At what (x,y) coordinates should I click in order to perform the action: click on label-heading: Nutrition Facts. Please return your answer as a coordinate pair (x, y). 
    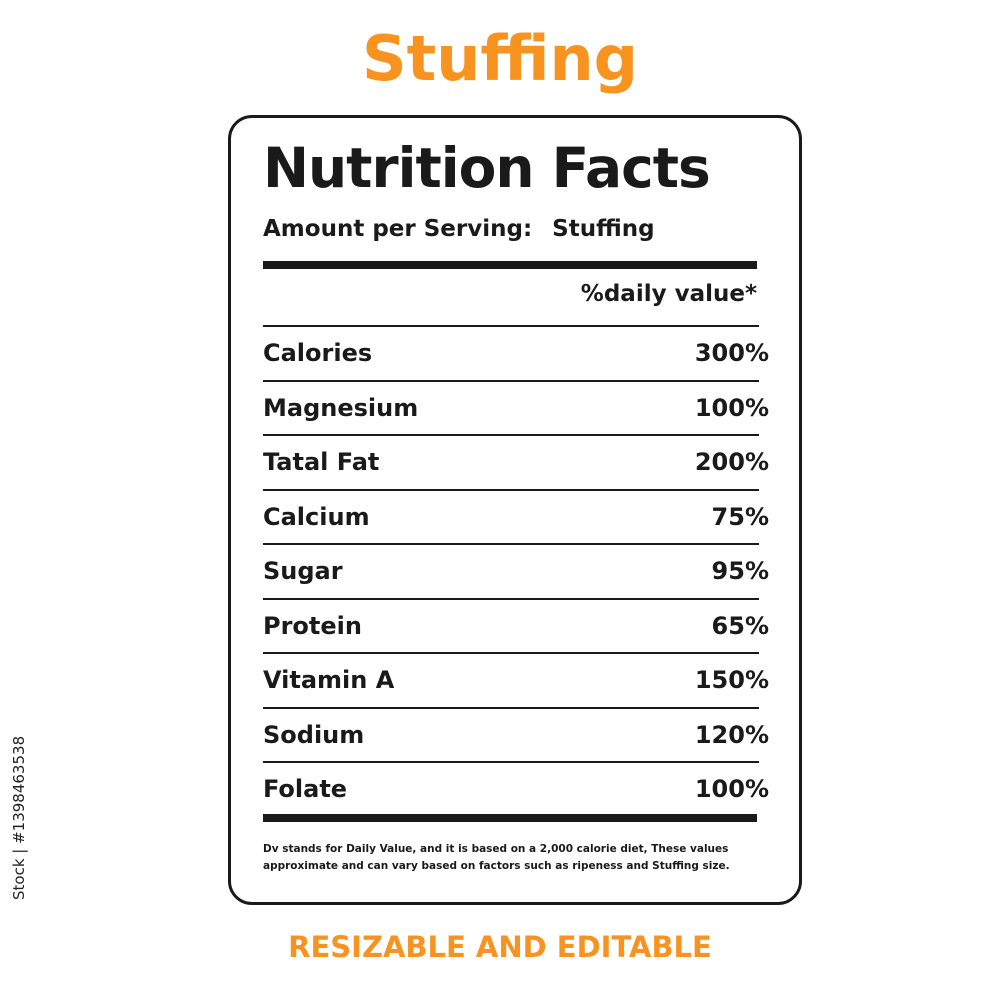
    Looking at the image, I should click on (487, 168).